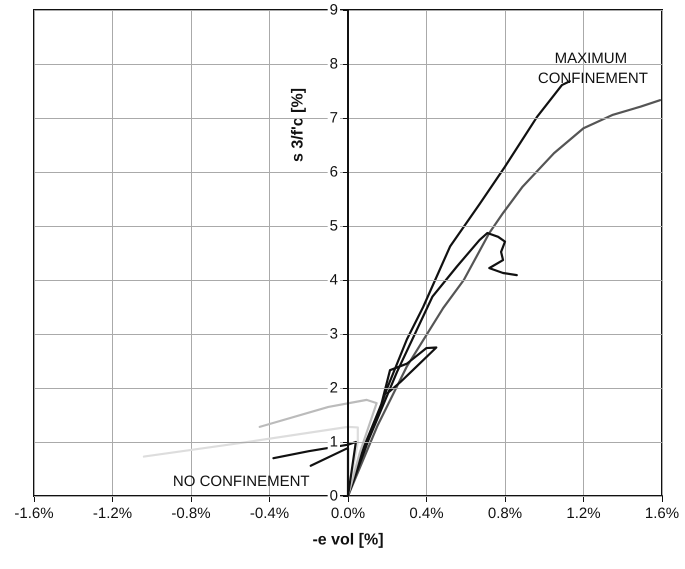 This screenshot has height=569, width=685. Describe the element at coordinates (270, 513) in the screenshot. I see `x-tick-label: -0.4%` at that location.